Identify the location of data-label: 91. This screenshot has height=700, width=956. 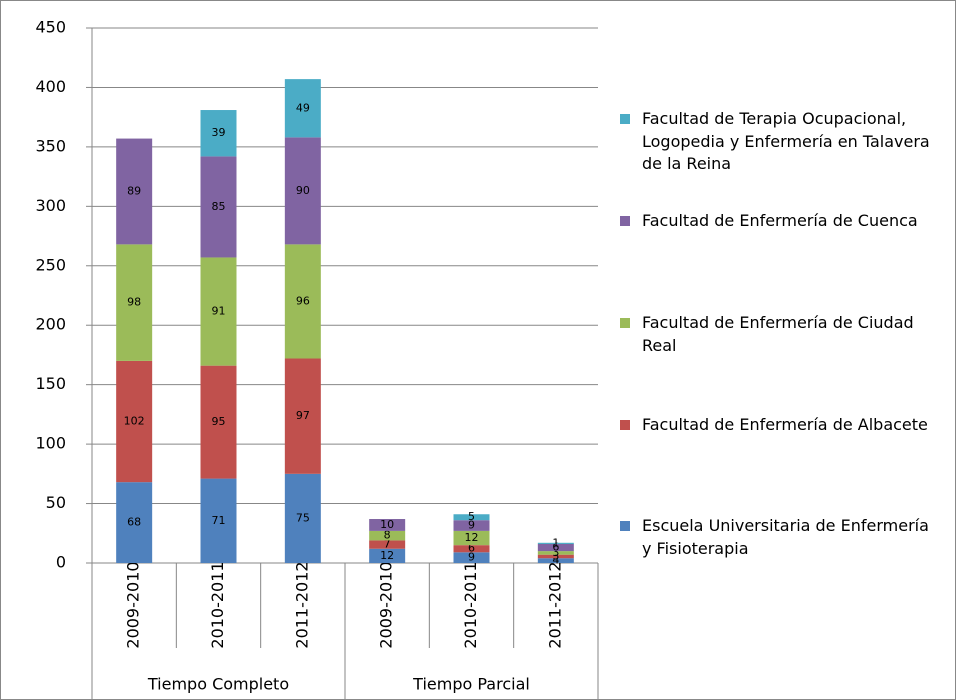
(219, 311).